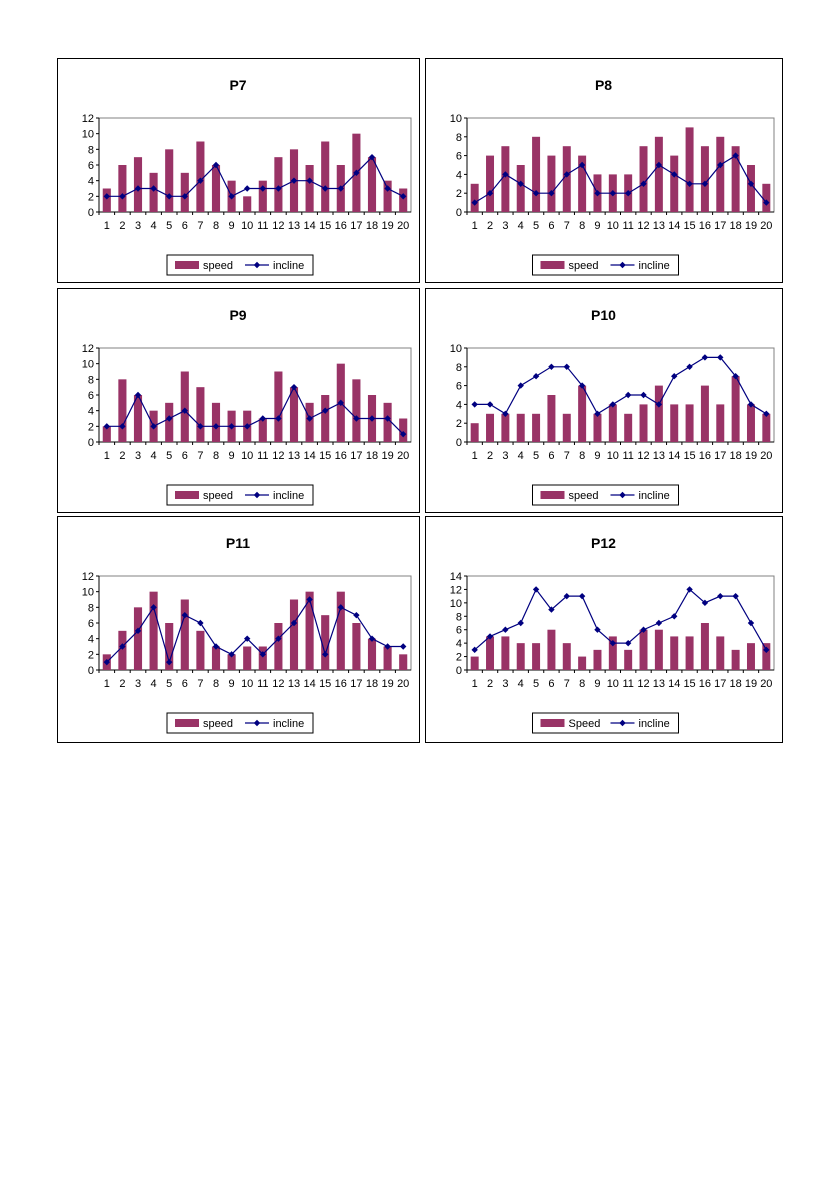  Describe the element at coordinates (584, 266) in the screenshot. I see `legend-speed-label: speed` at that location.